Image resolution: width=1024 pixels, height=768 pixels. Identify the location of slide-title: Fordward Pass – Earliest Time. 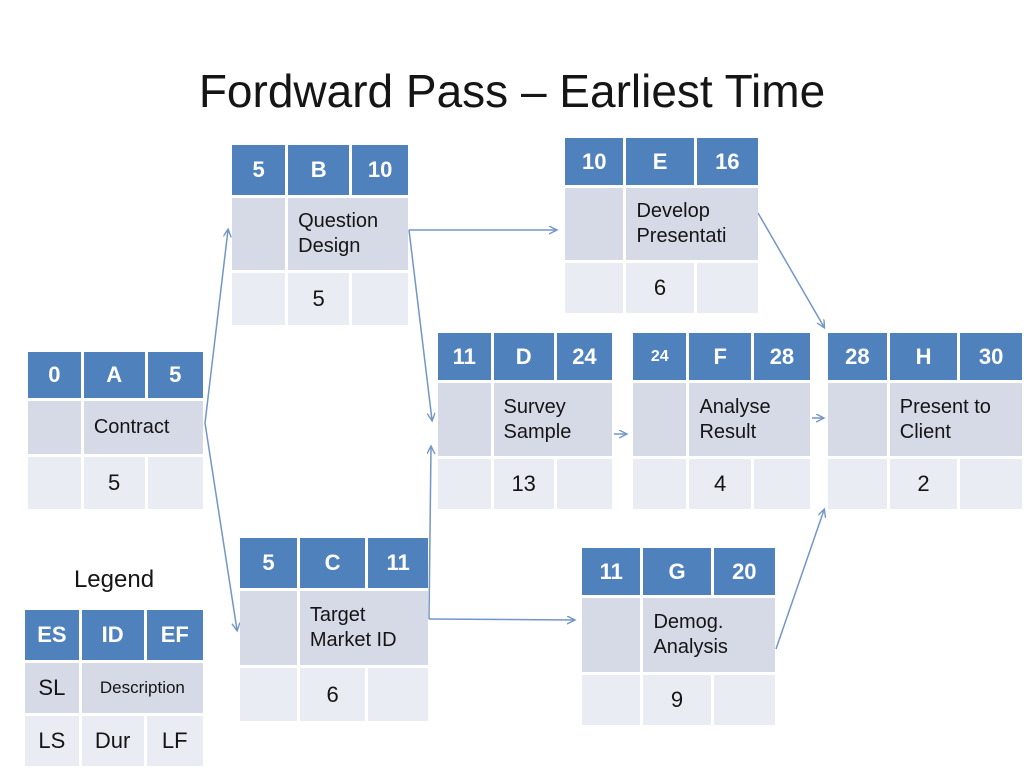
(512, 91).